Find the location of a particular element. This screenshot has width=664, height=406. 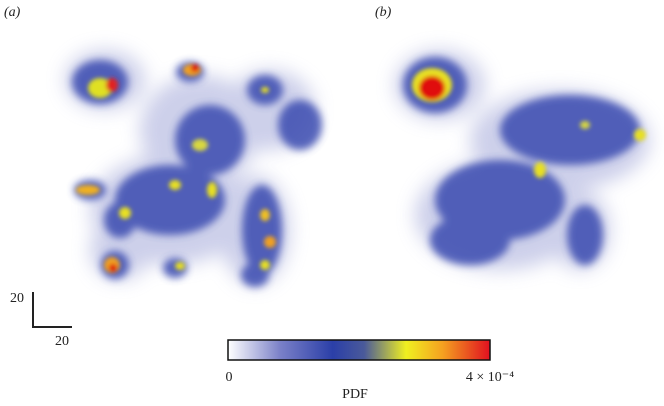

colorbar-min: 0 is located at coordinates (229, 377).